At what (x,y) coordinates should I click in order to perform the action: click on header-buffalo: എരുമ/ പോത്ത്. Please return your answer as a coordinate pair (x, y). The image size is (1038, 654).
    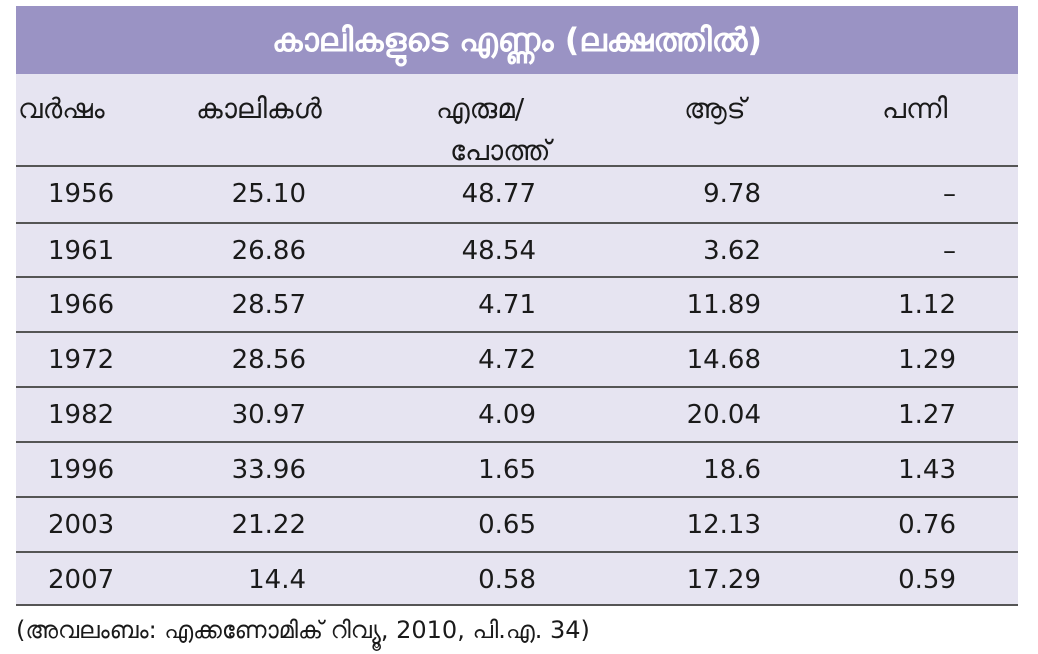
    Looking at the image, I should click on (493, 130).